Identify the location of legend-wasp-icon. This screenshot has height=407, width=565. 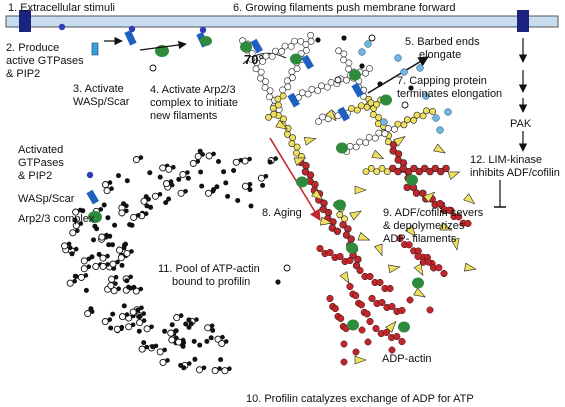
(92, 197).